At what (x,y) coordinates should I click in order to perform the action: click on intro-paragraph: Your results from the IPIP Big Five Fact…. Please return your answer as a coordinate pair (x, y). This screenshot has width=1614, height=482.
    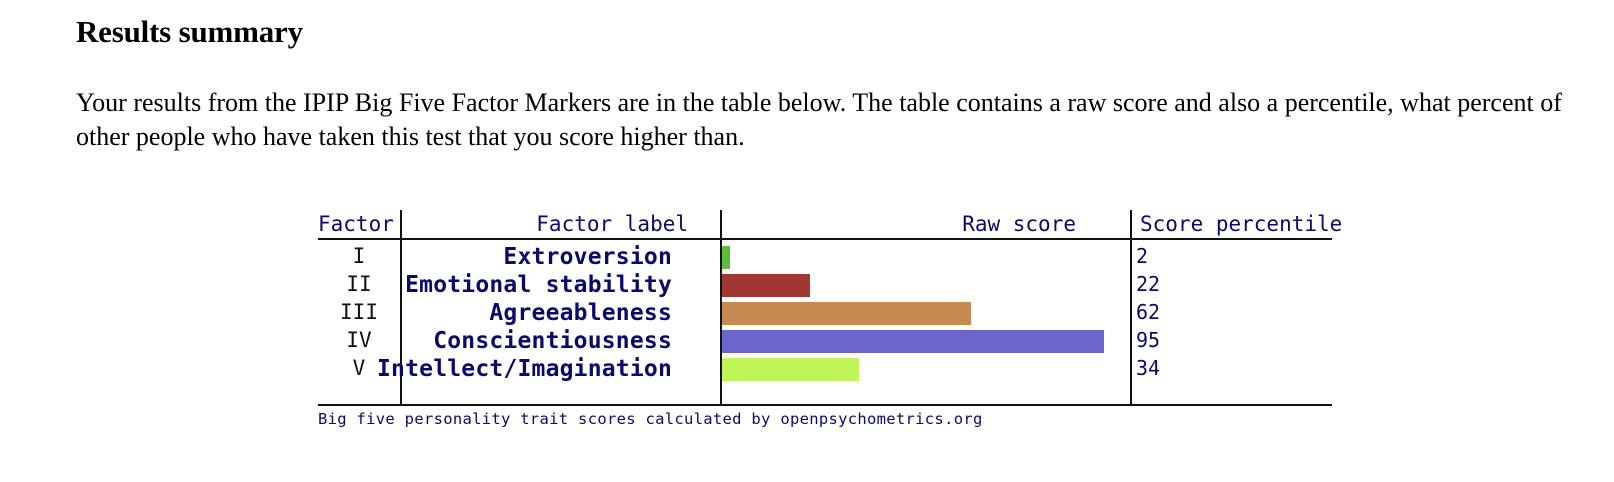
    Looking at the image, I should click on (819, 119).